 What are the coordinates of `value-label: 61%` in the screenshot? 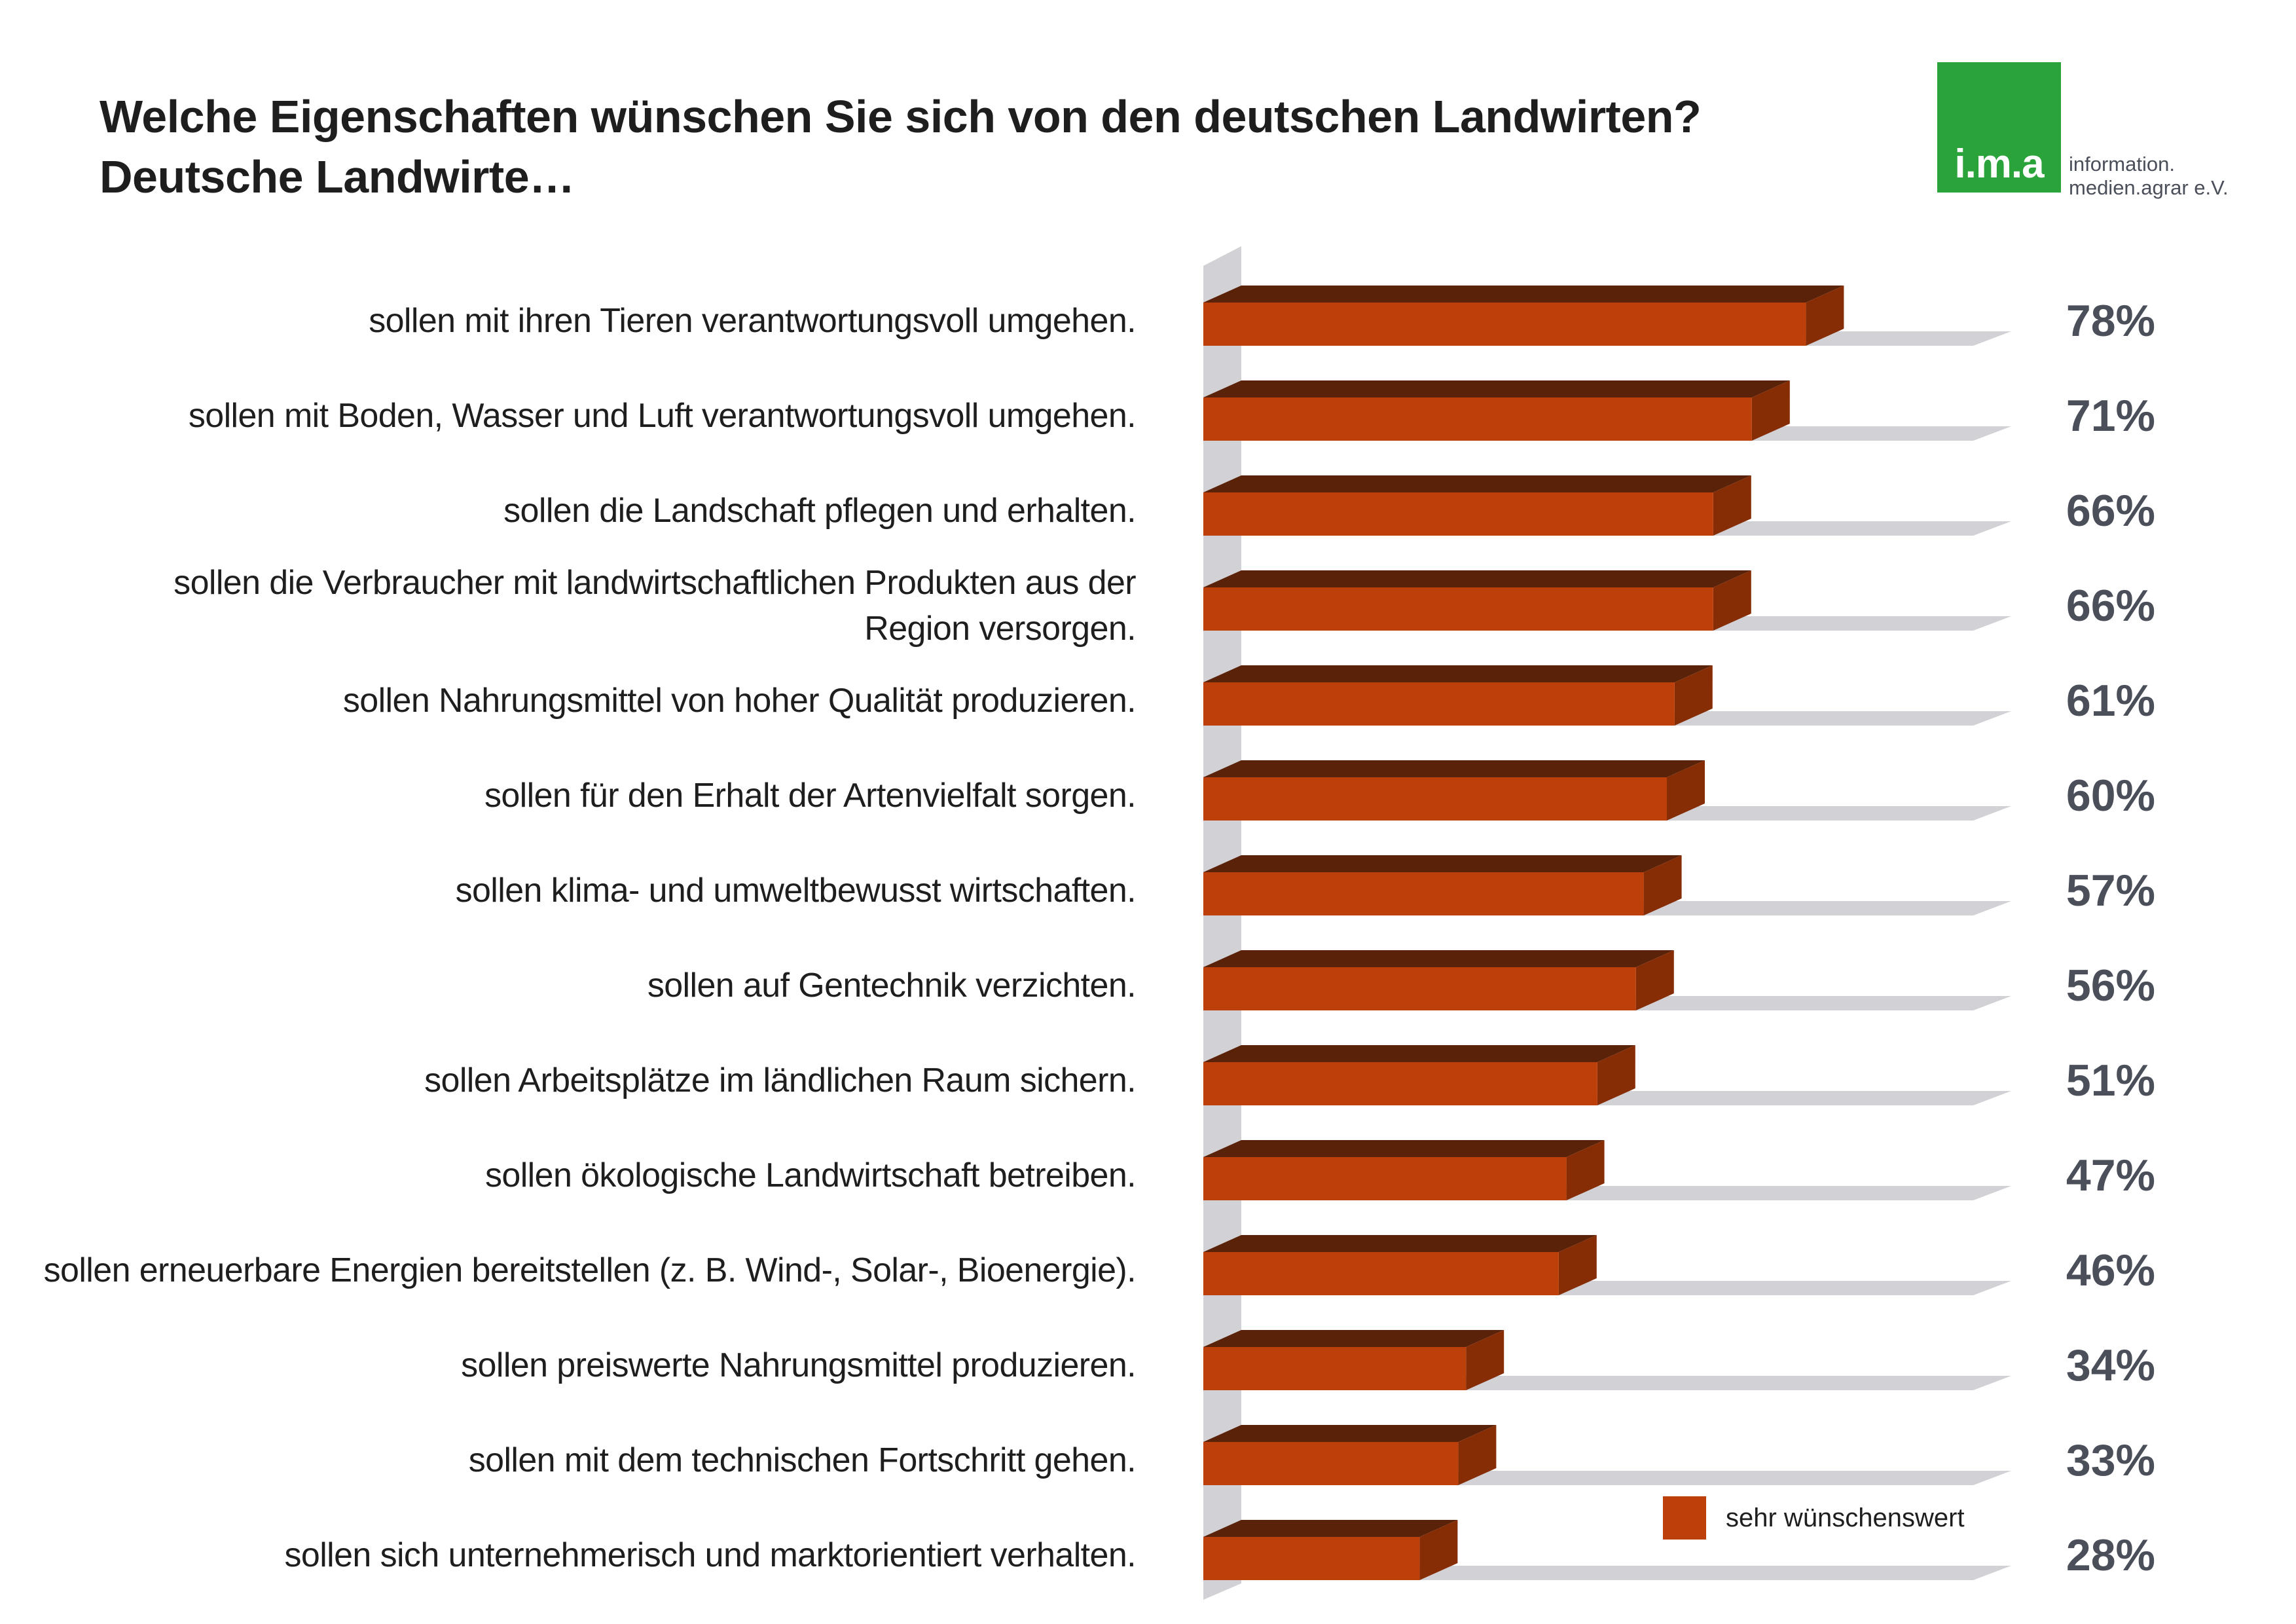 It's located at (2110, 701).